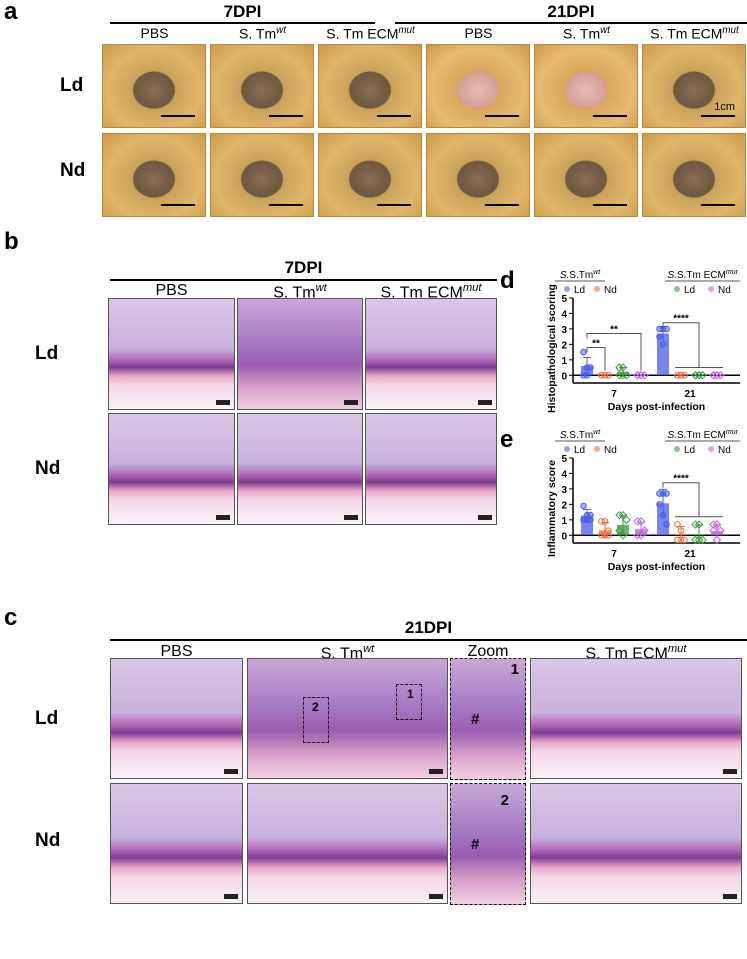 This screenshot has height=959, width=747. I want to click on y-tick-label: 0, so click(564, 376).